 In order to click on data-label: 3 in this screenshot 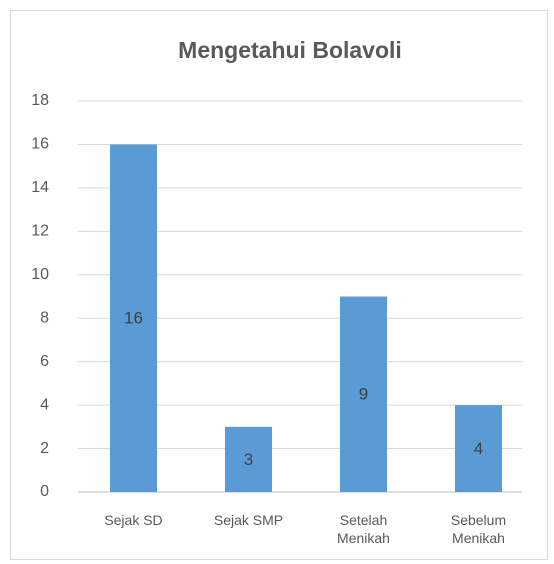, I will do `click(248, 459)`.